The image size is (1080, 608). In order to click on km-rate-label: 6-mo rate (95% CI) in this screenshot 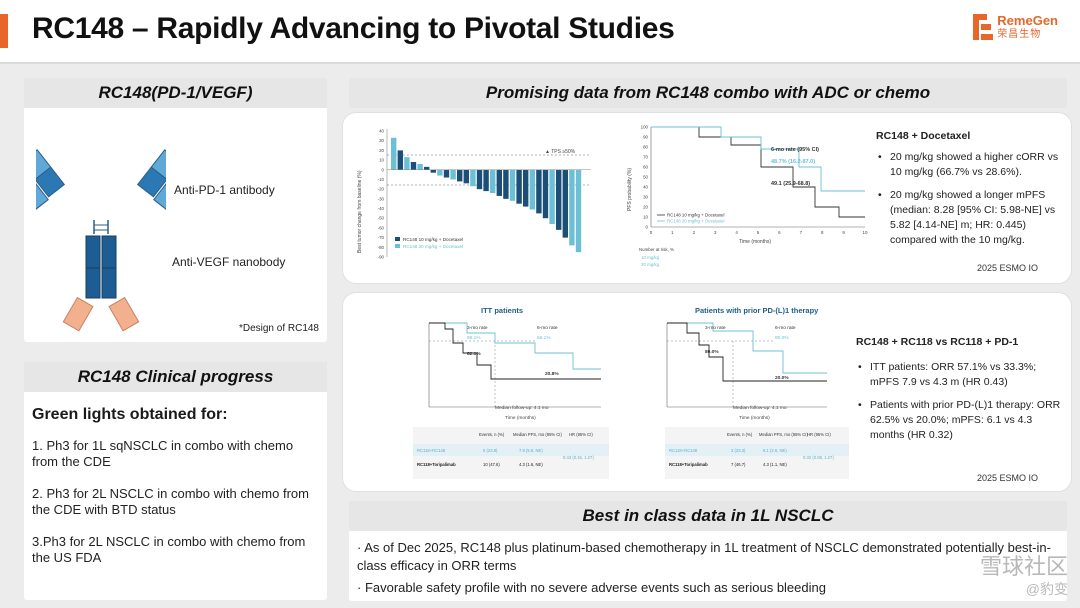, I will do `click(795, 150)`.